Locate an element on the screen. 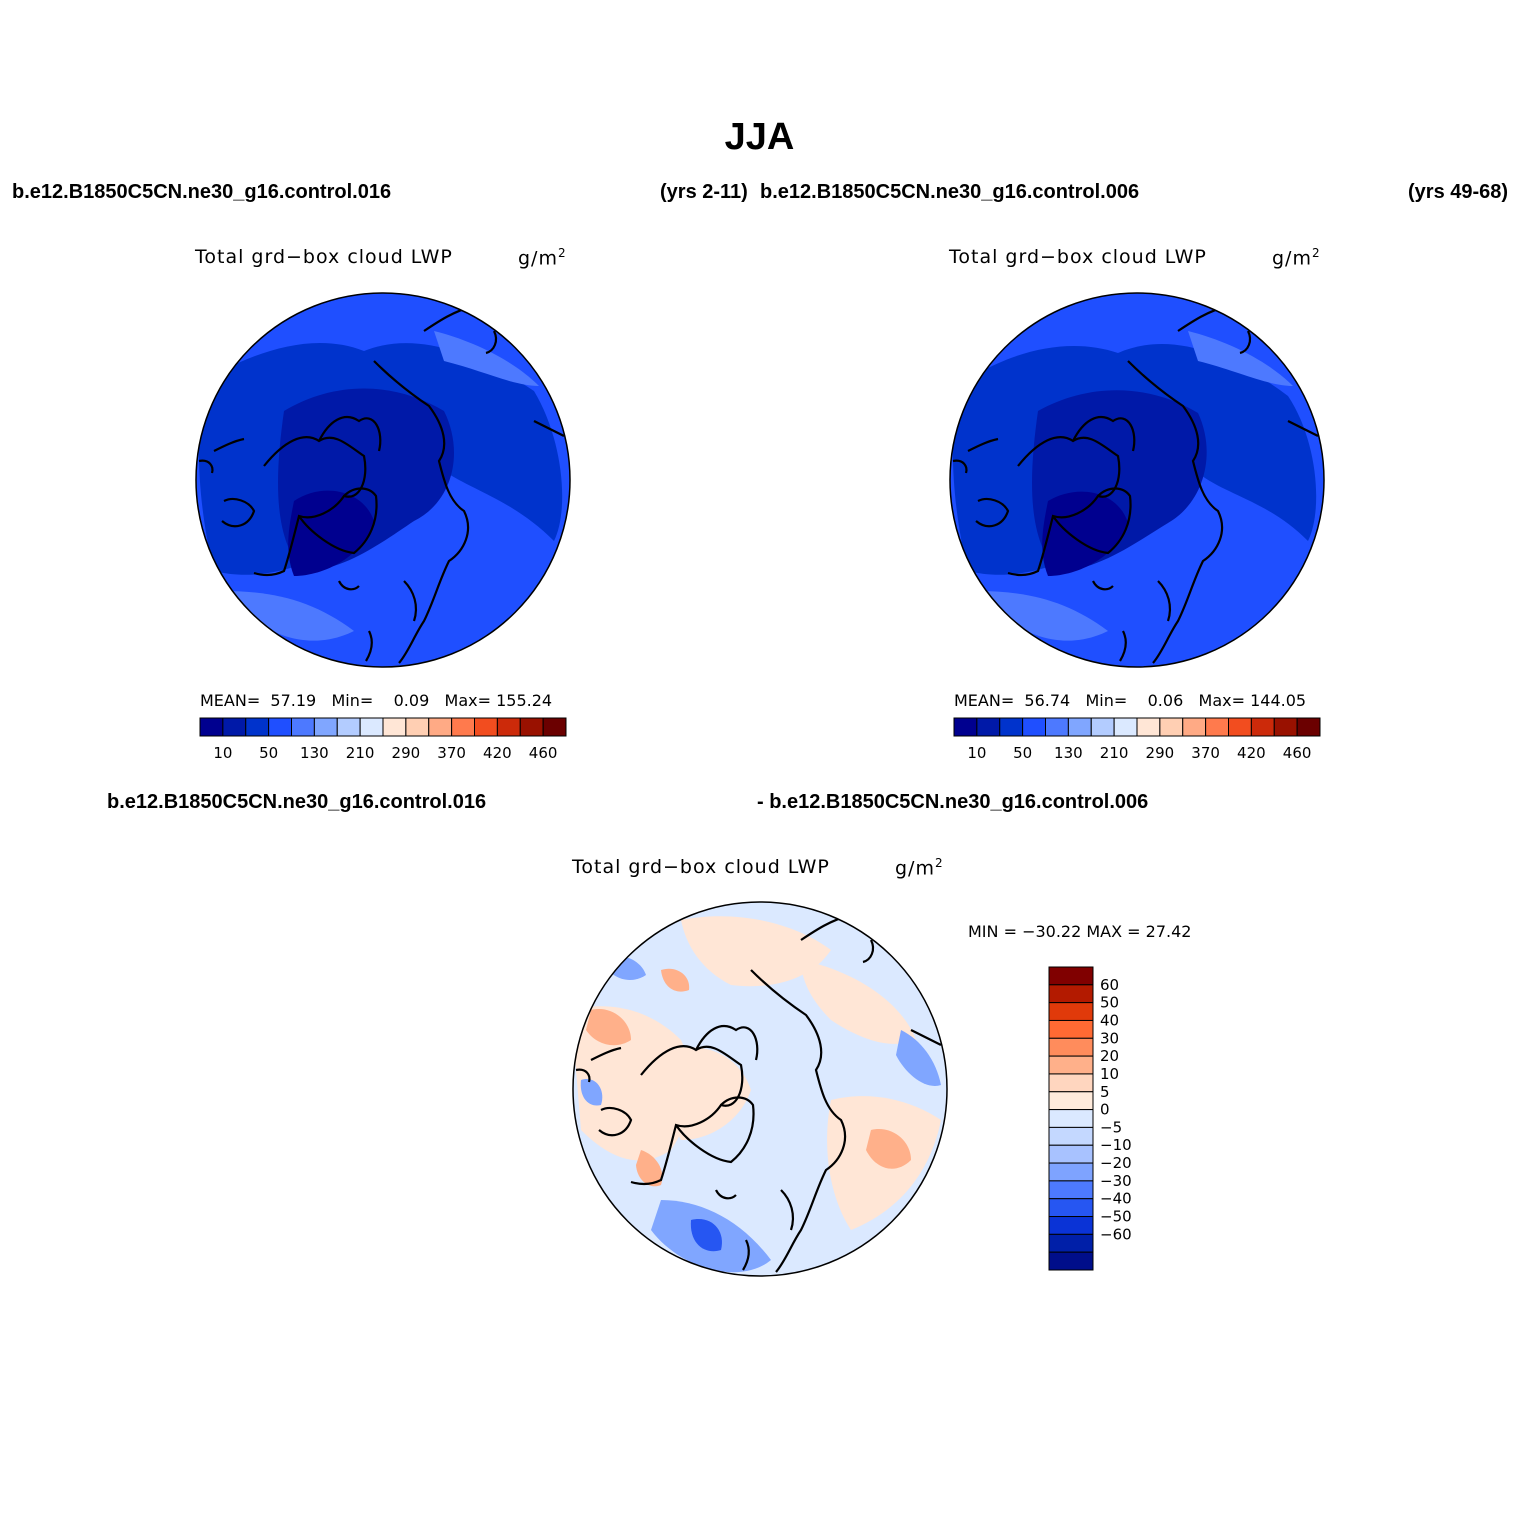 The height and width of the screenshot is (1519, 1519). light-value-region is located at coordinates (289, 616).